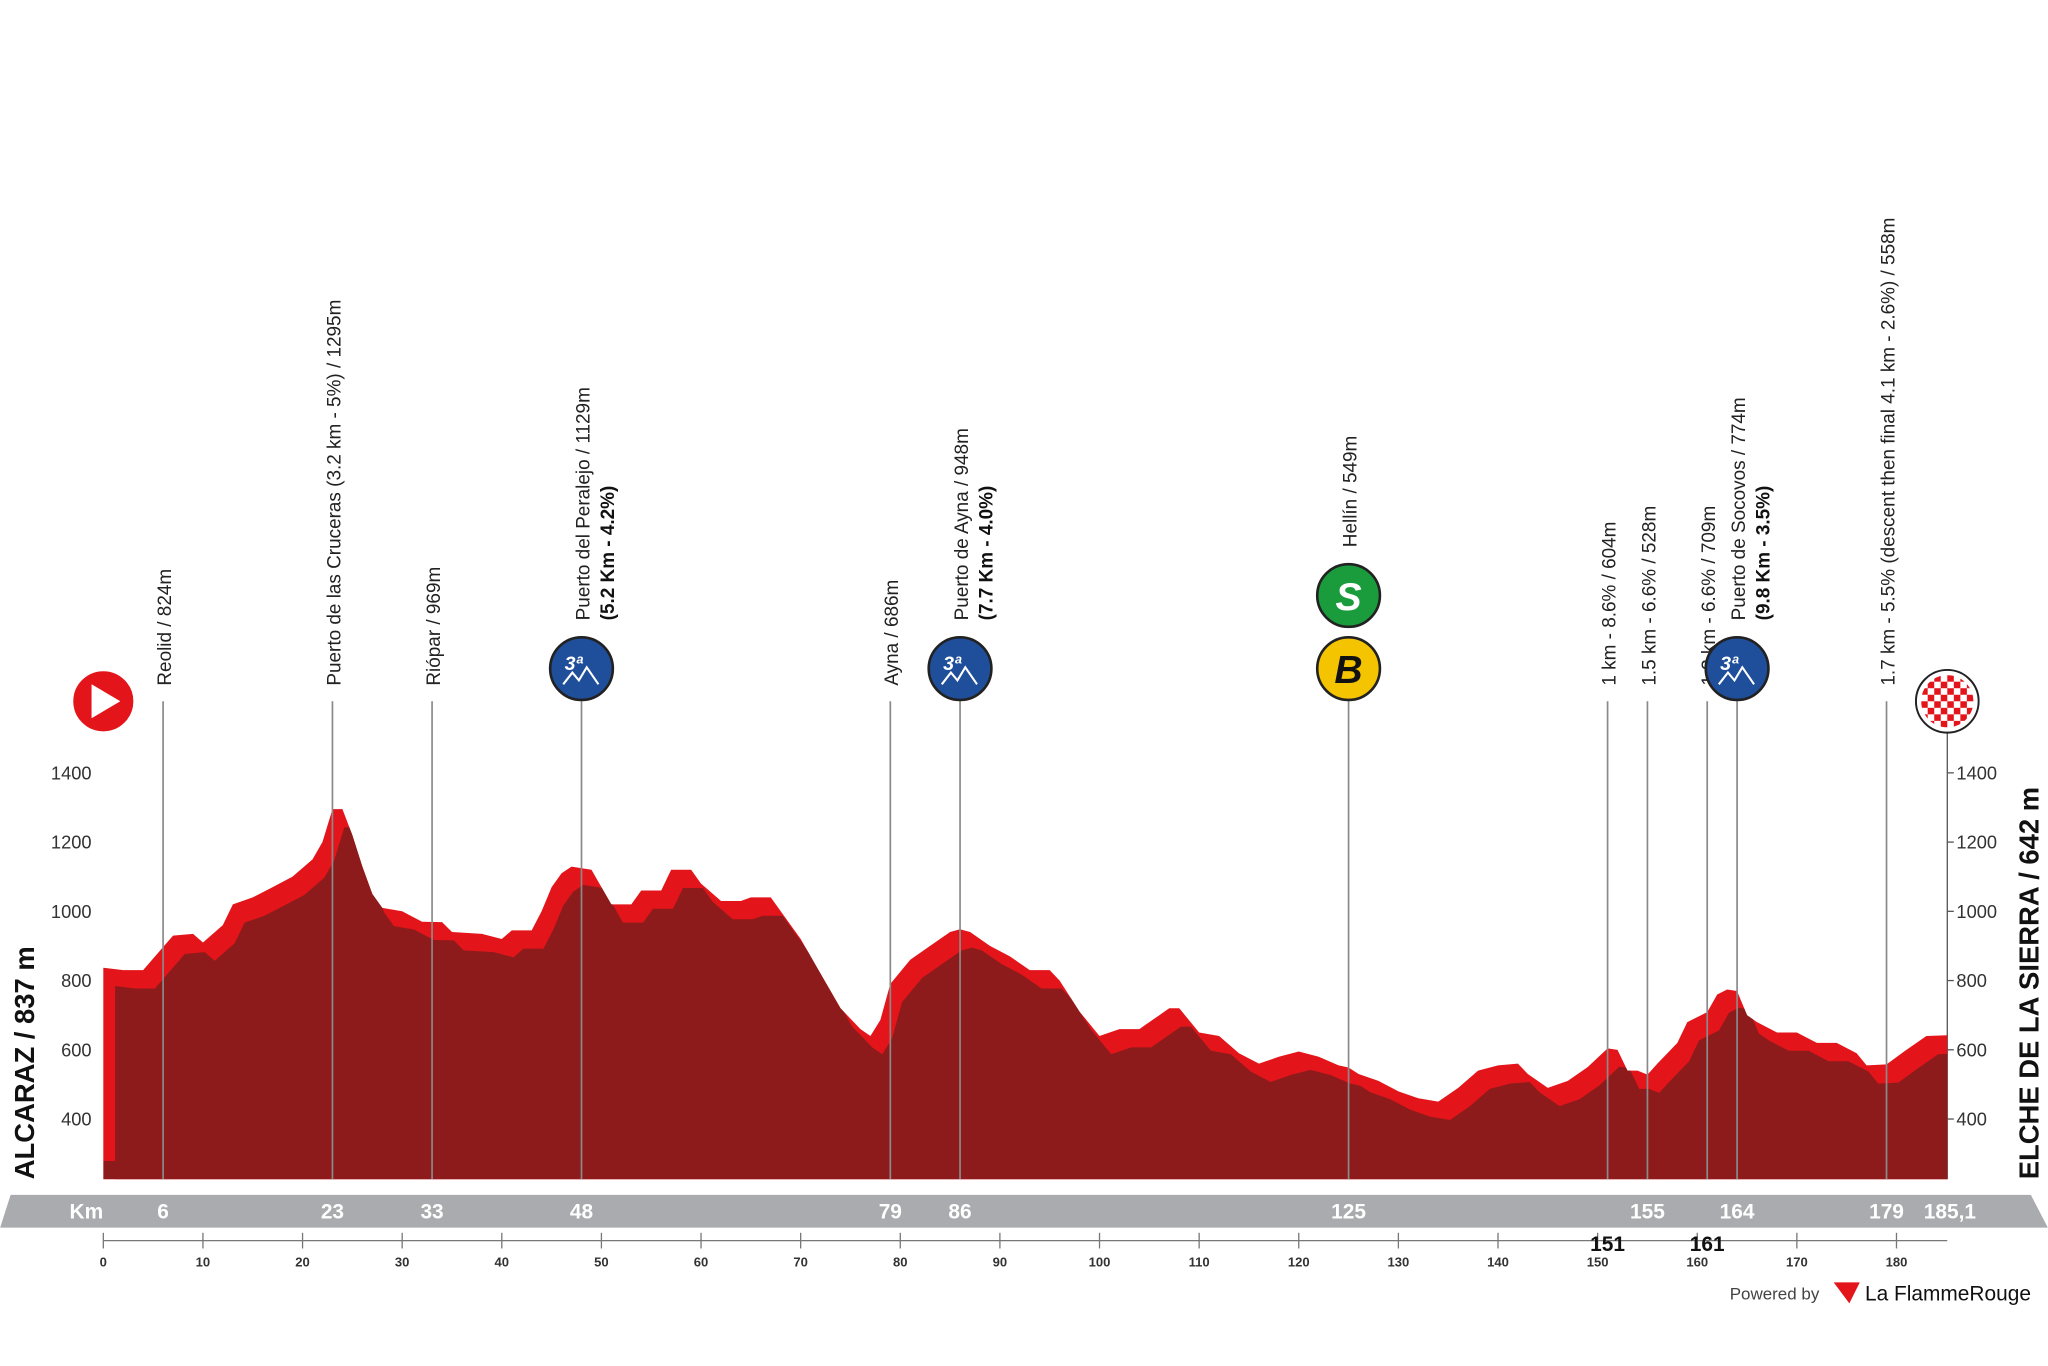  I want to click on x-tick-label: 20, so click(302, 1262).